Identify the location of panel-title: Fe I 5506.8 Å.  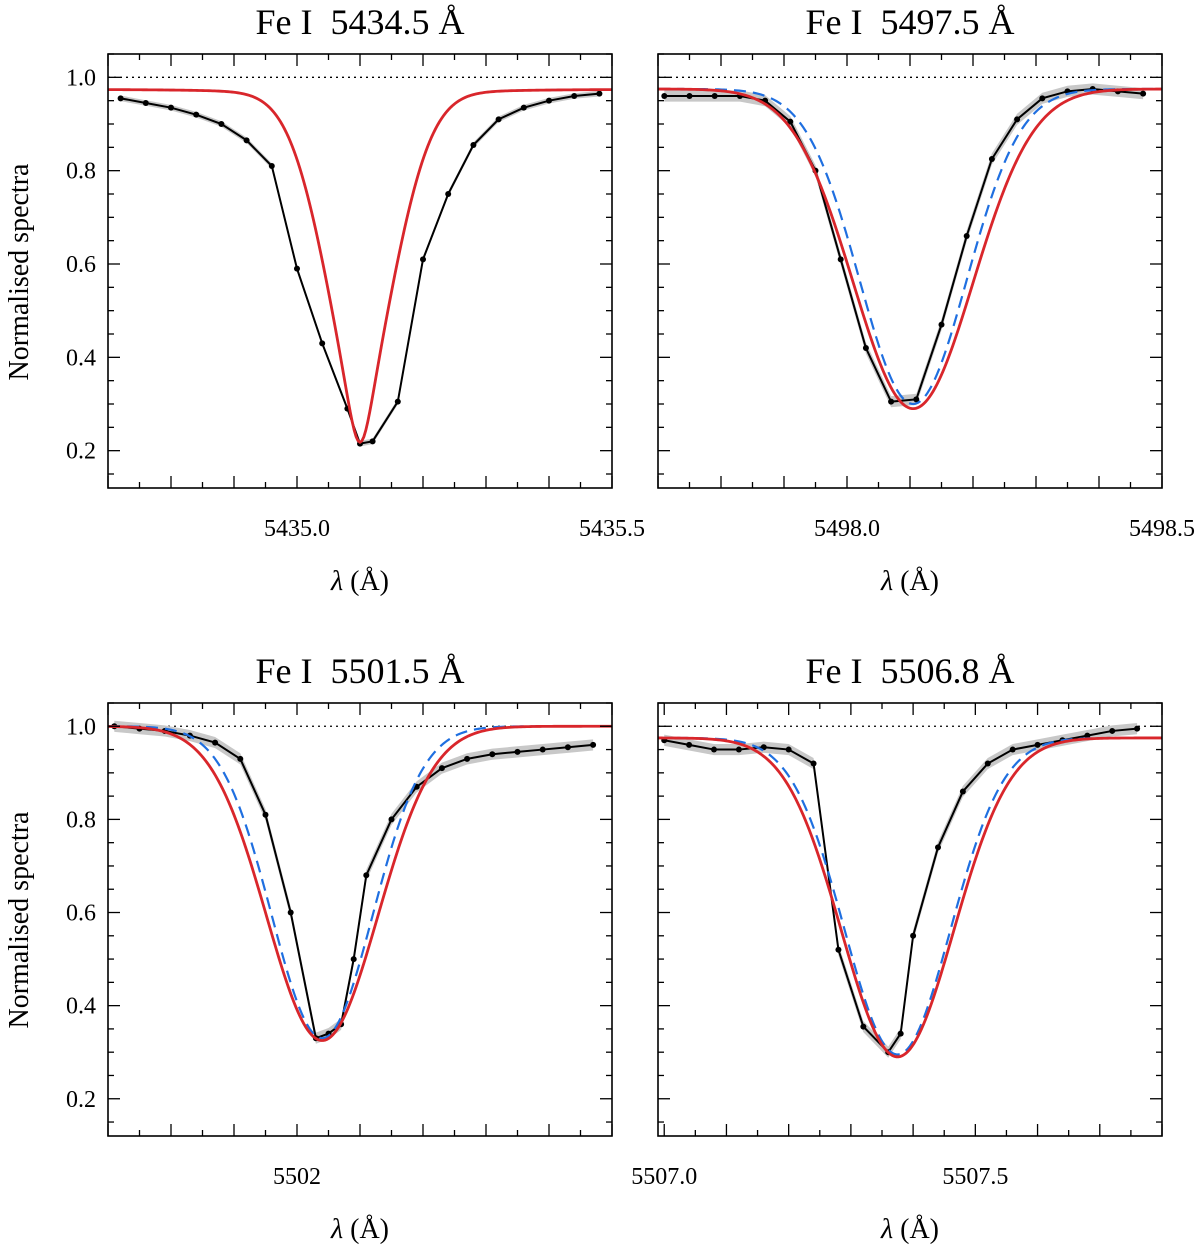
(910, 671).